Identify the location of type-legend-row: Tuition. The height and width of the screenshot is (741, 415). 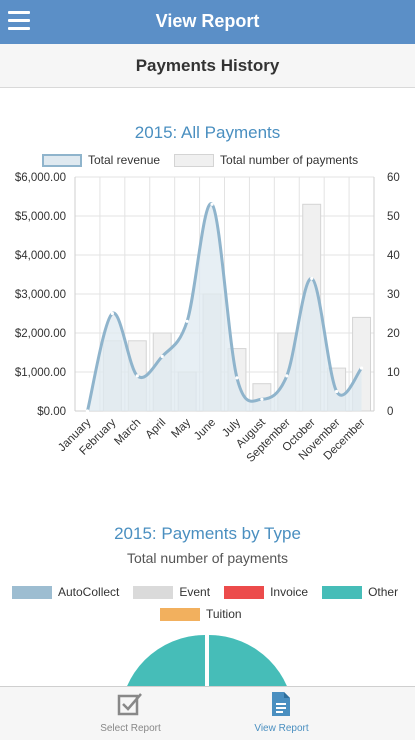
(201, 614).